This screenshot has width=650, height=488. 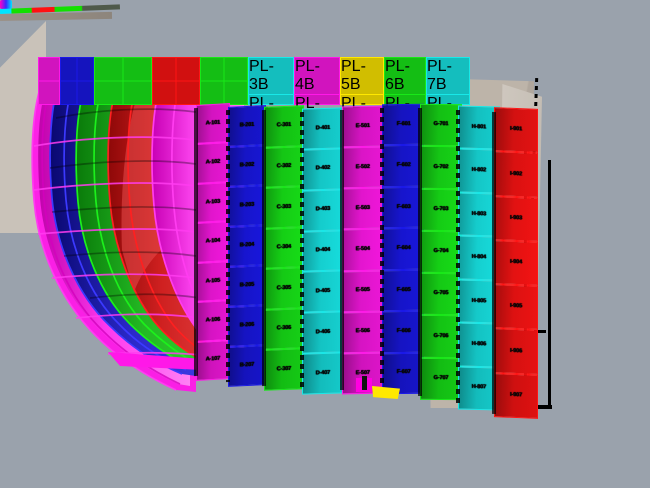 I want to click on panel-column-col-i: I-901 I-902 I-903 I-904 I-905 I-906 I-907, so click(x=516, y=263).